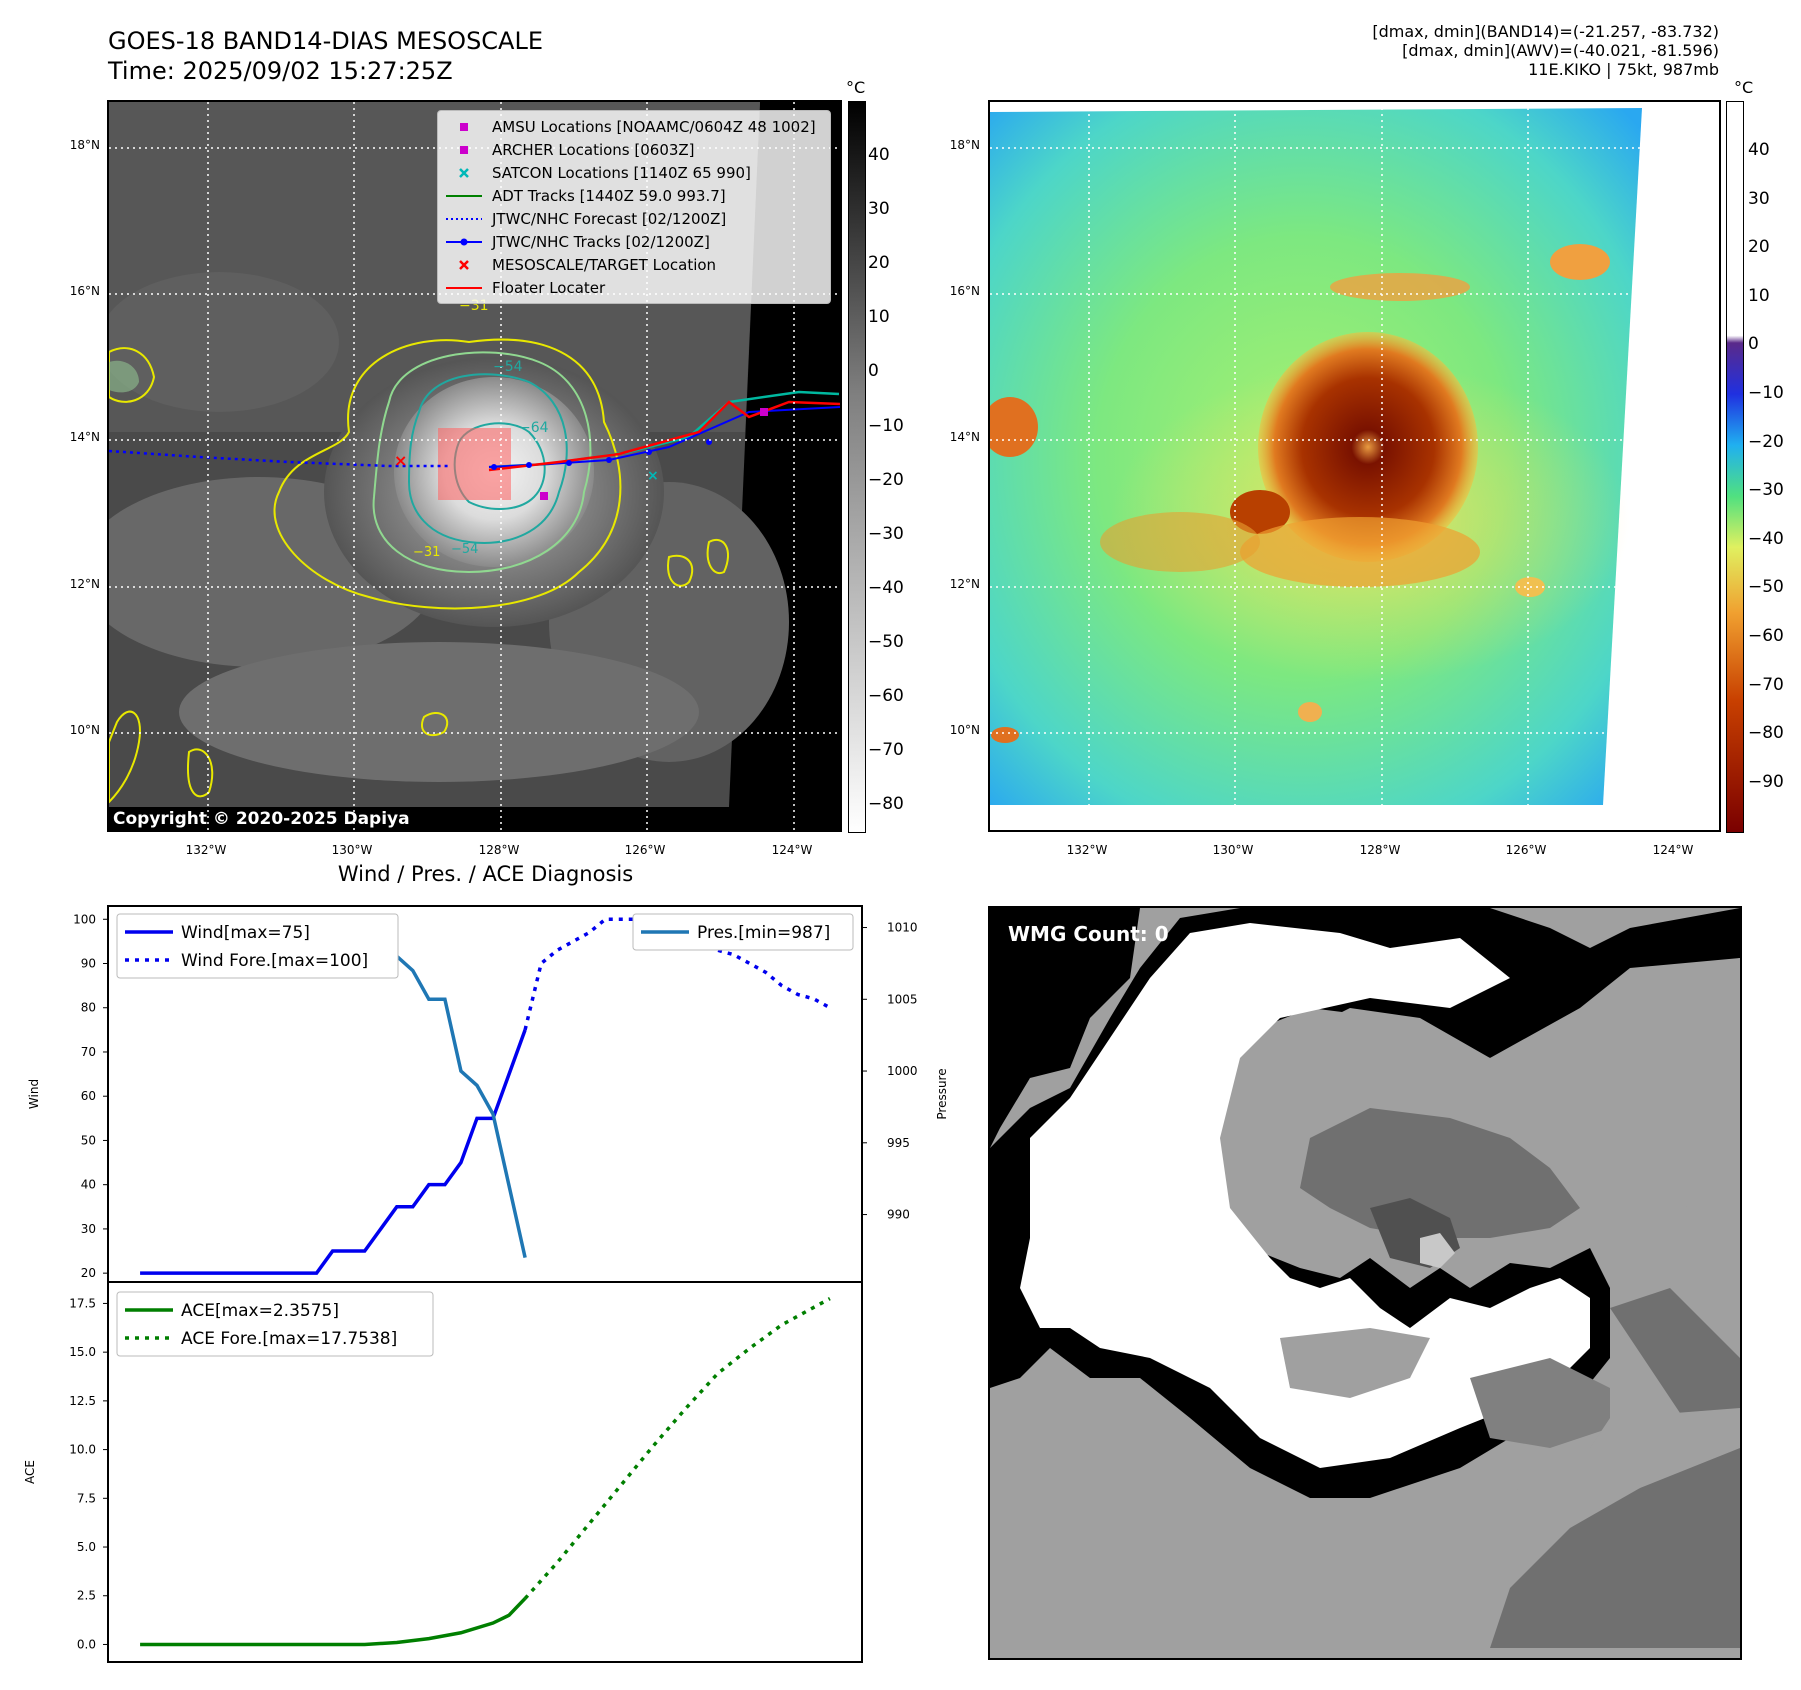  I want to click on contour-label-2: −54, so click(508, 367).